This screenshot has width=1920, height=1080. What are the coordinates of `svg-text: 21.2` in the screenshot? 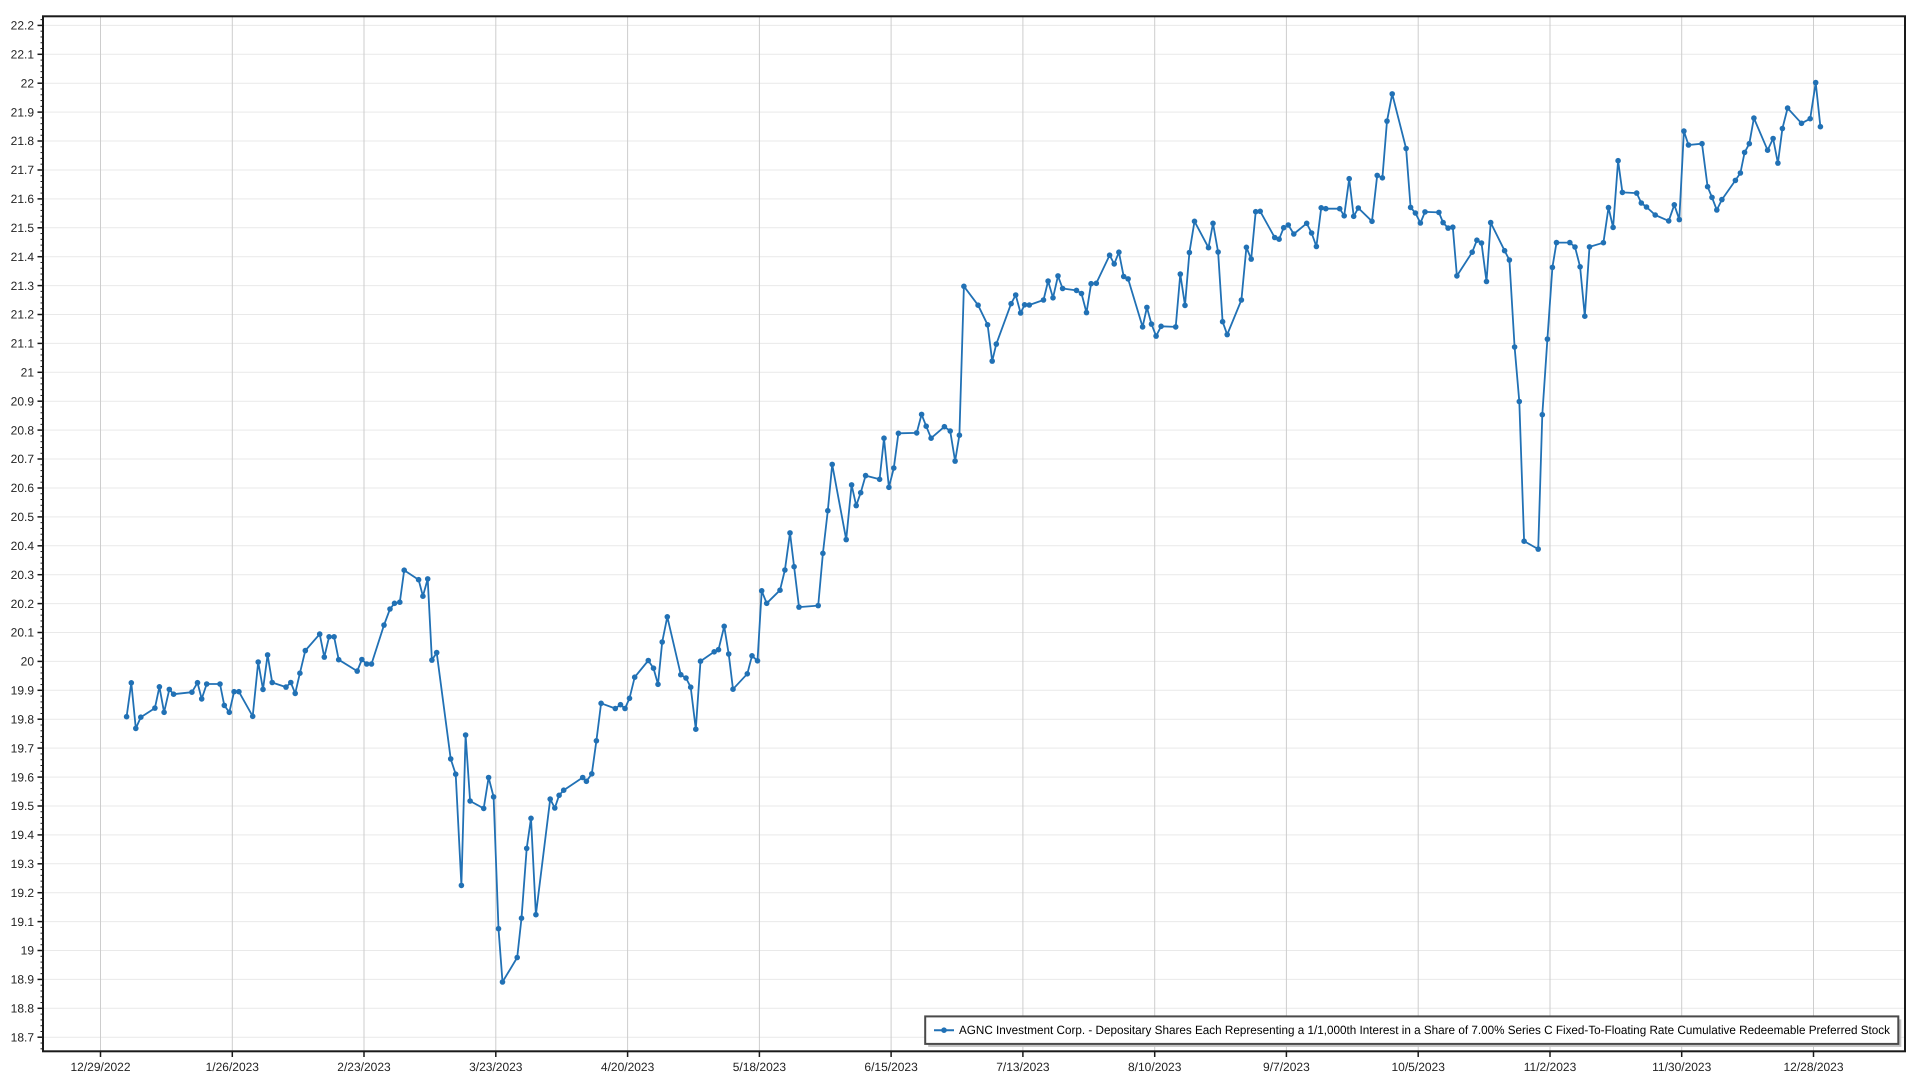 It's located at (23, 315).